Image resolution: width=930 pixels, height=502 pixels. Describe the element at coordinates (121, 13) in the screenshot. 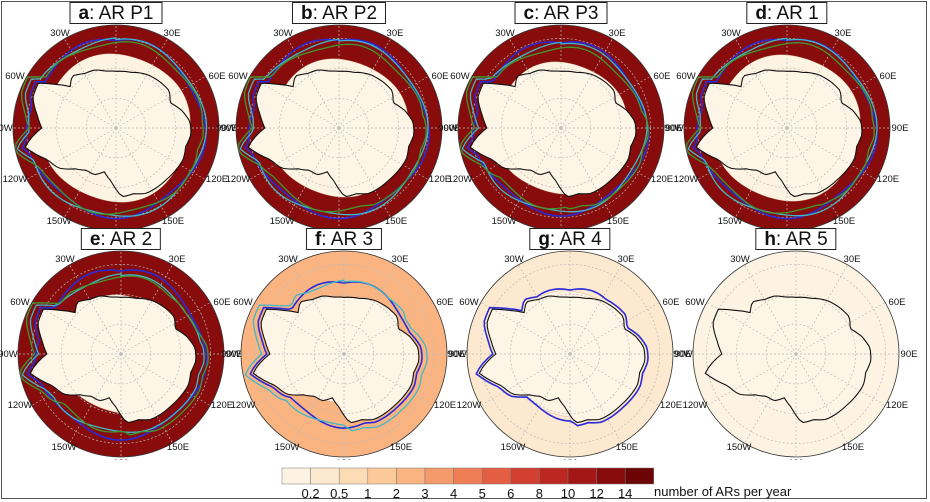

I see `panel-name: : AR P1` at that location.